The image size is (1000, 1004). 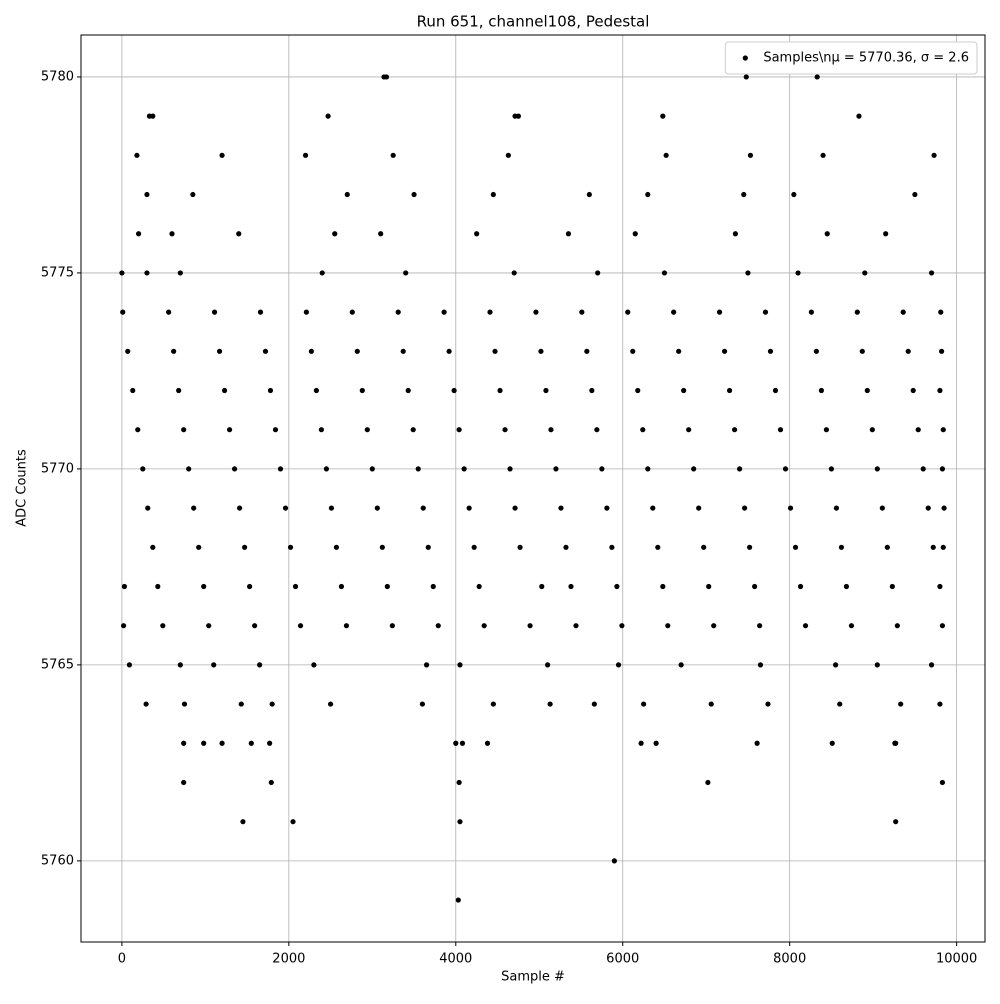 What do you see at coordinates (57, 468) in the screenshot?
I see `y-tick-label: 5770` at bounding box center [57, 468].